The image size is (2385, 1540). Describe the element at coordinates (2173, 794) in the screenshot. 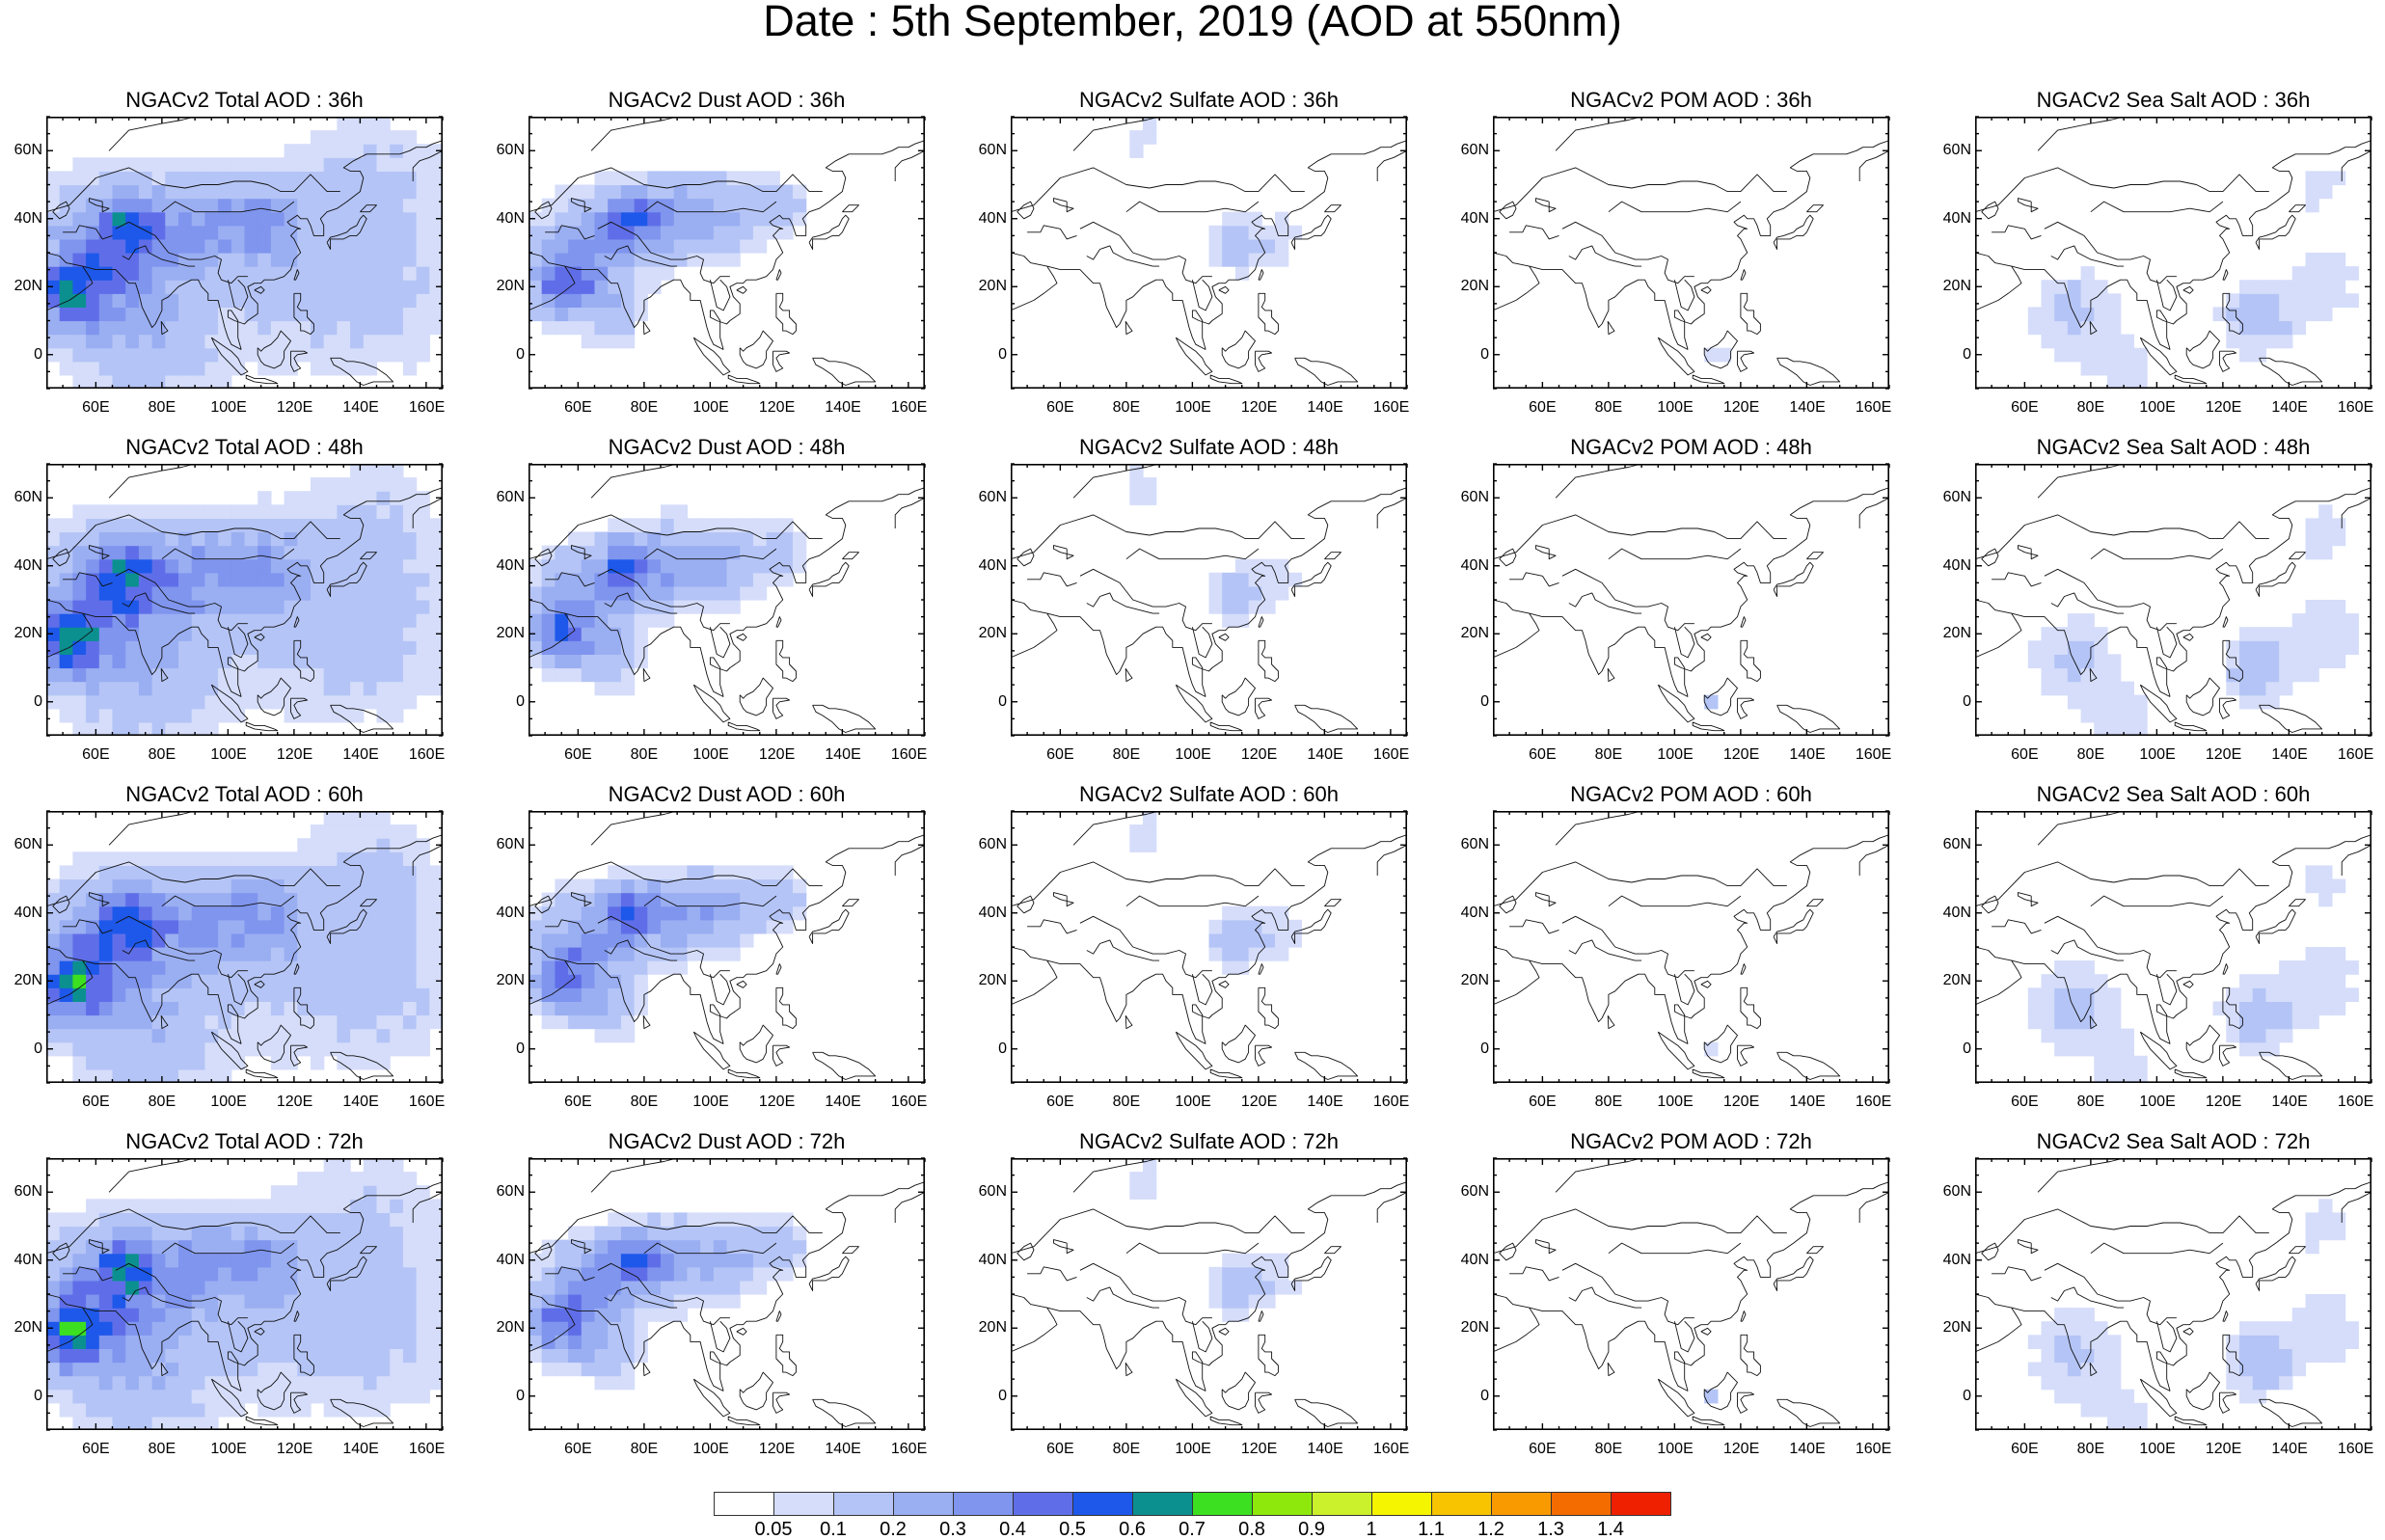

I see `panel-title: NGACv2 Sea Salt AOD : 60h` at that location.